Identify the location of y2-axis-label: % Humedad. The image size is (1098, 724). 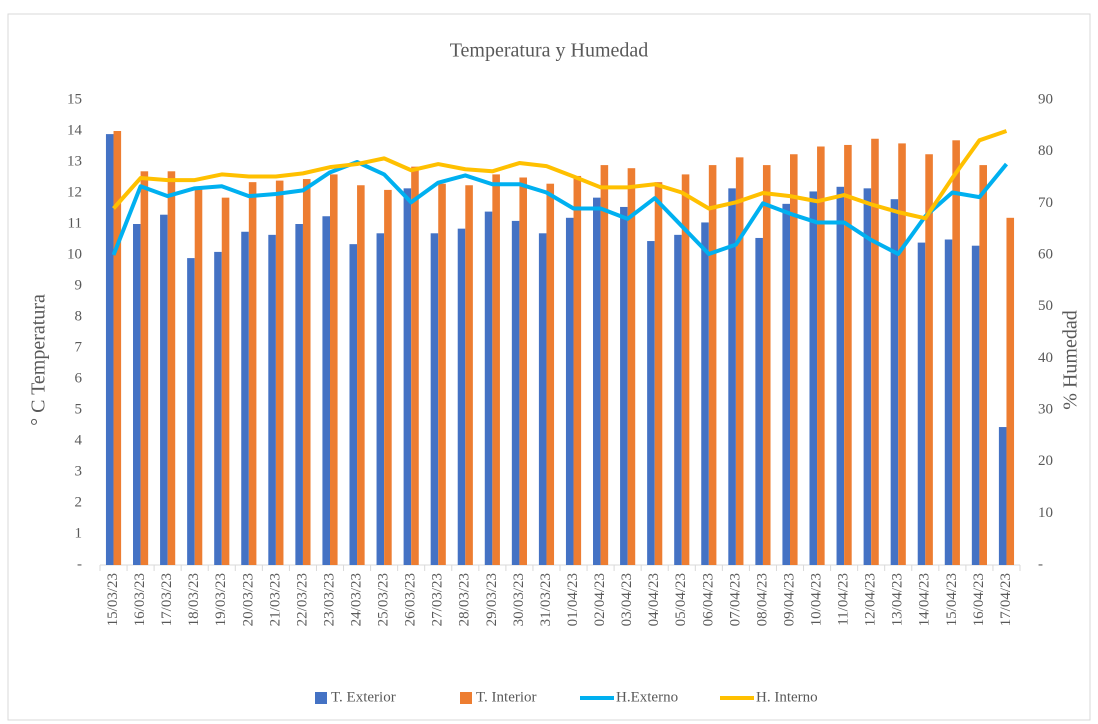
(1071, 359).